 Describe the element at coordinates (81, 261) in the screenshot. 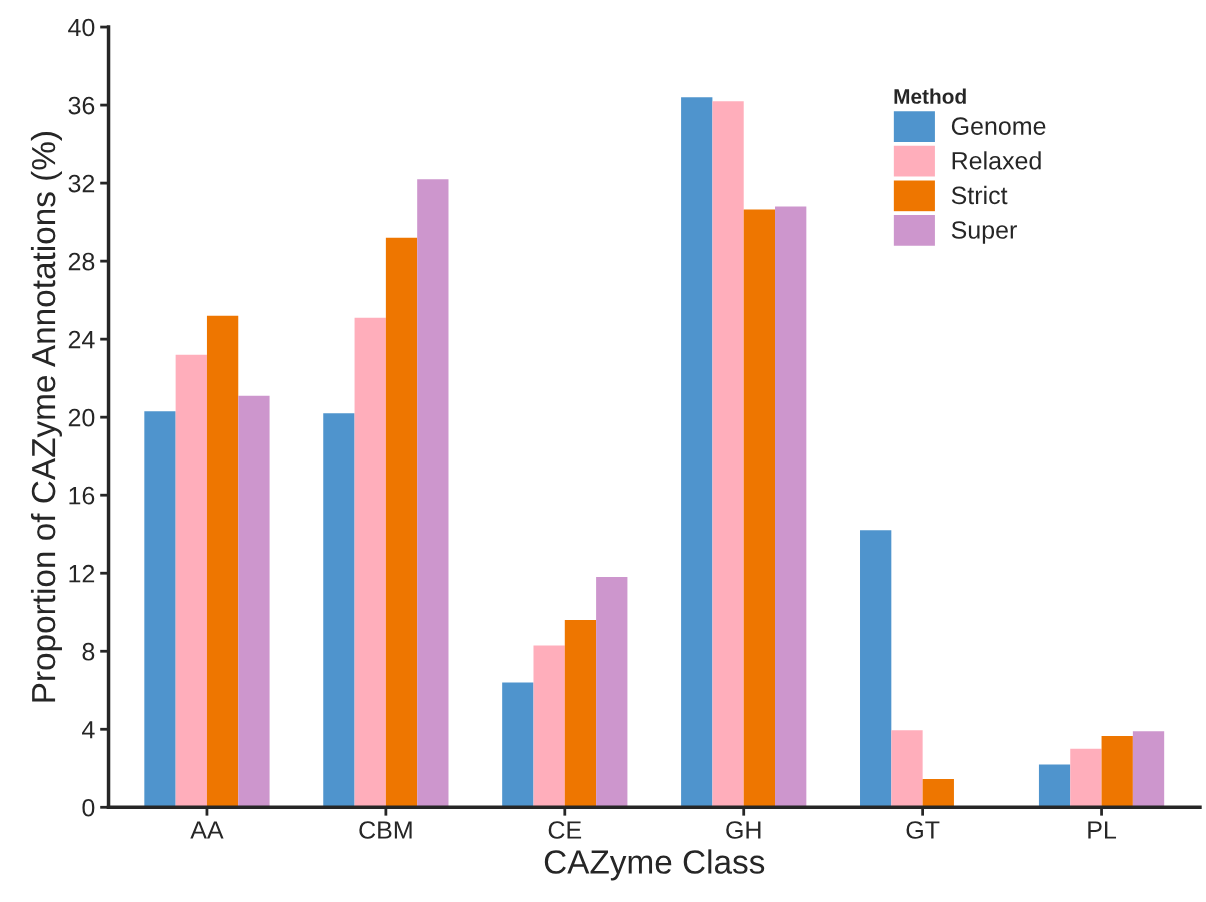

I see `y-tick-label: 28` at that location.